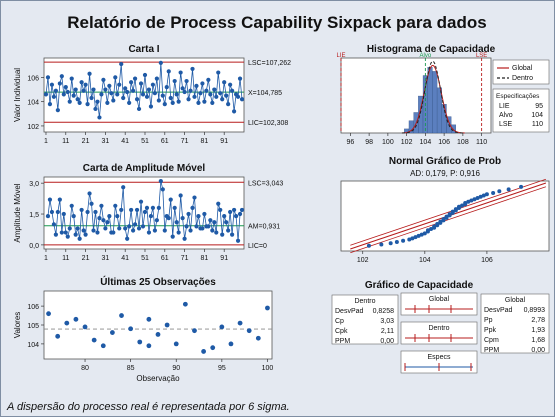 The height and width of the screenshot is (417, 555). What do you see at coordinates (506, 115) in the screenshot?
I see `histogram-spec-row-label: Alvo` at bounding box center [506, 115].